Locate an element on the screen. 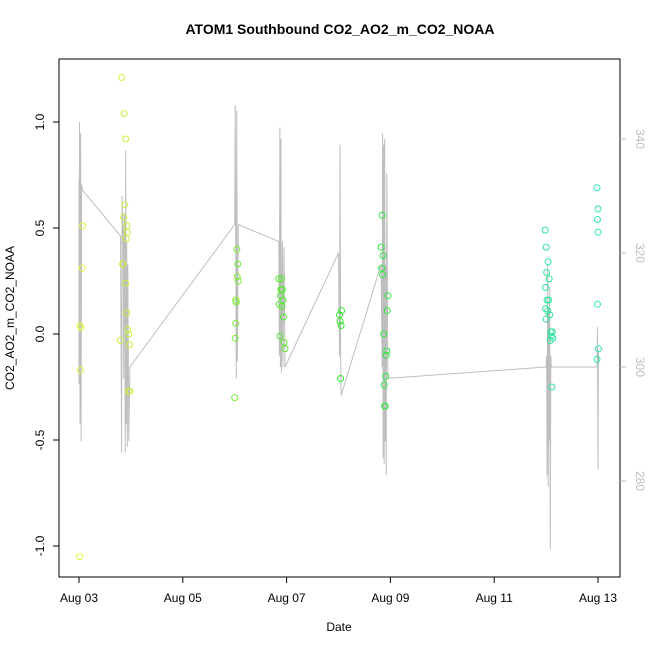  x-tick-label: Aug 09 is located at coordinates (390, 598).